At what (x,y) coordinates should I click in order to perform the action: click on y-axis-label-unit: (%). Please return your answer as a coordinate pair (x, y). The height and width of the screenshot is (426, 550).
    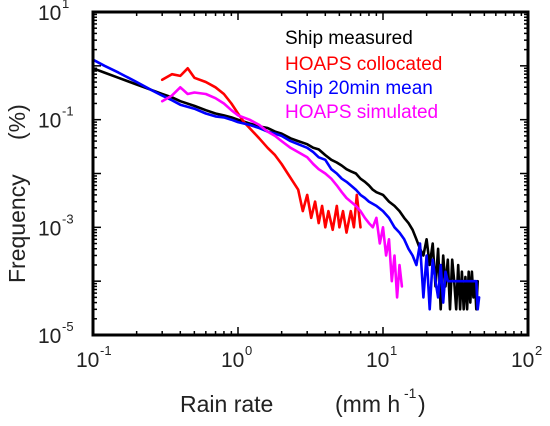
    Looking at the image, I should click on (17, 122).